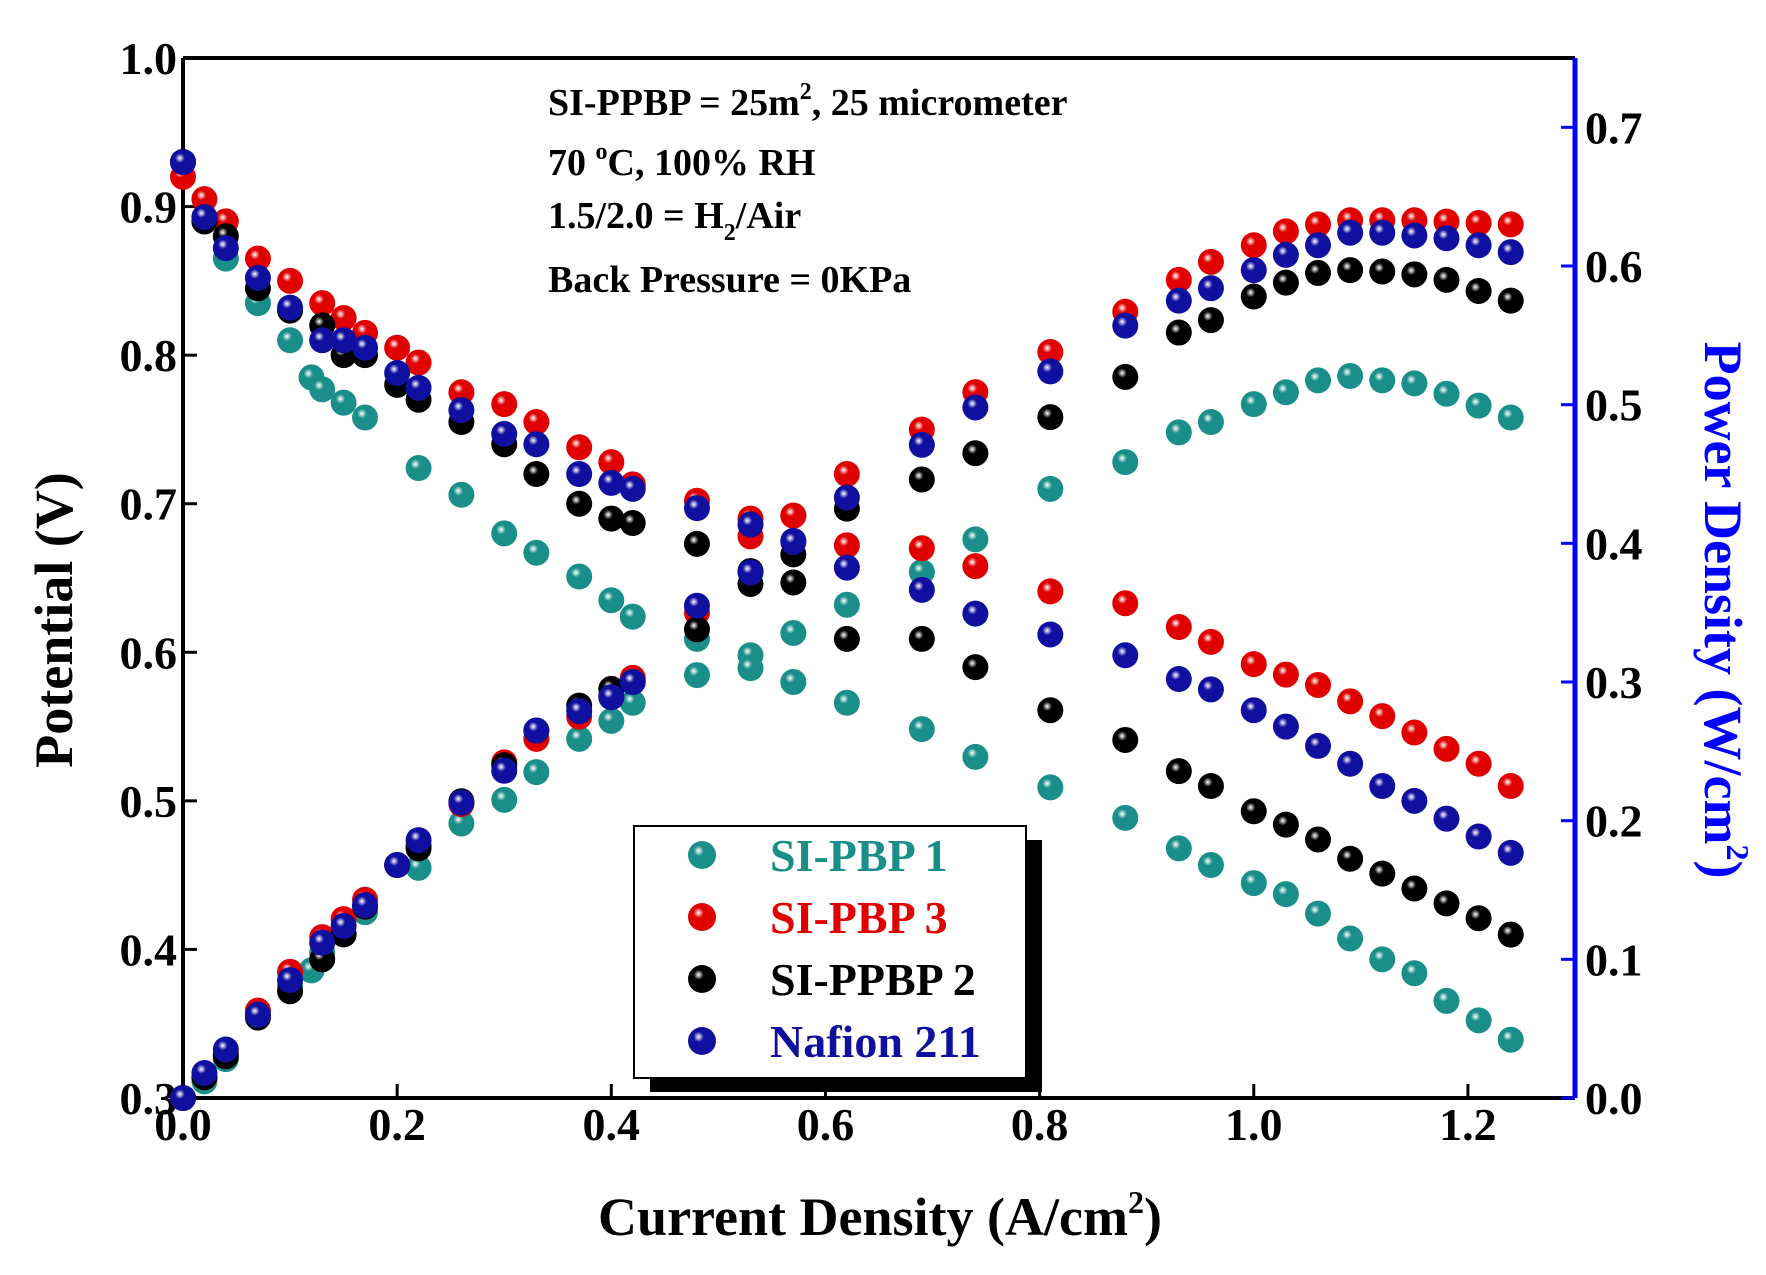 The height and width of the screenshot is (1275, 1766). I want to click on x-tick-label: 0.2, so click(397, 1124).